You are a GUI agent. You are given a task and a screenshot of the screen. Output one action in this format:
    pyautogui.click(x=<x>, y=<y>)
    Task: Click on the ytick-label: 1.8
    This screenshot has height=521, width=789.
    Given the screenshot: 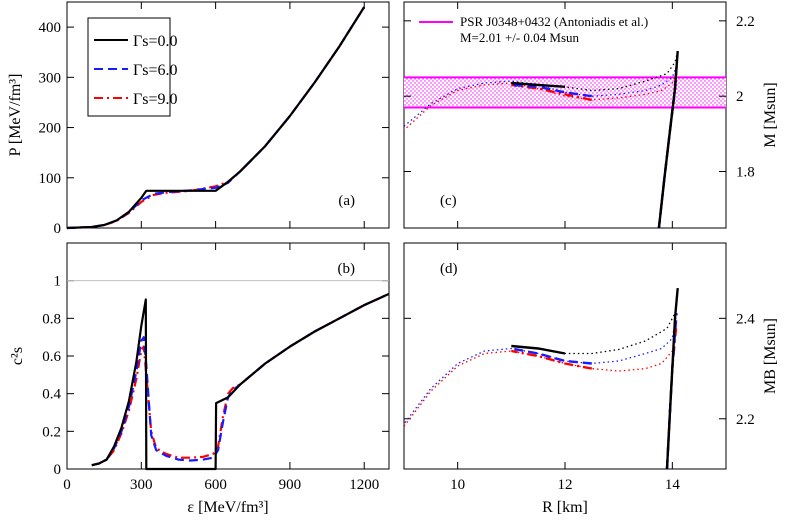 What is the action you would take?
    pyautogui.click(x=745, y=173)
    